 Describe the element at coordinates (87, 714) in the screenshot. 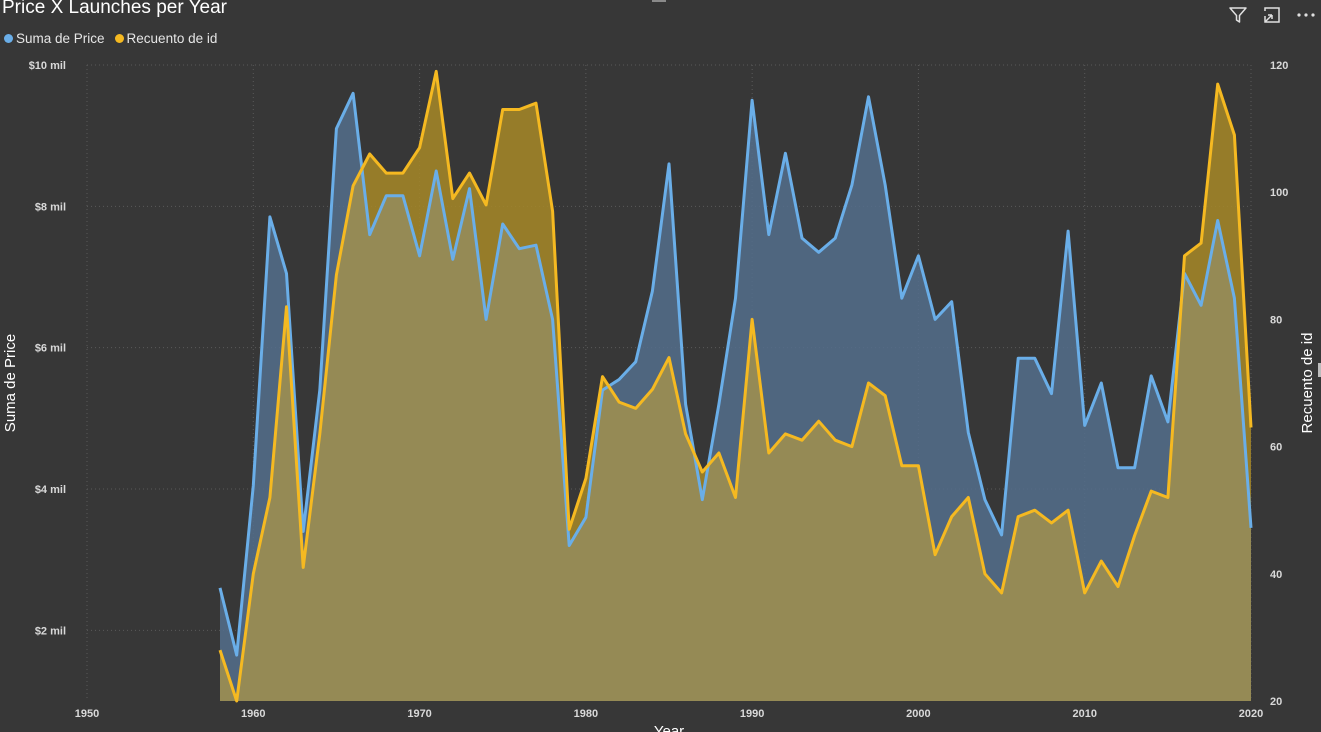

I see `x-tick-label: 1950` at that location.